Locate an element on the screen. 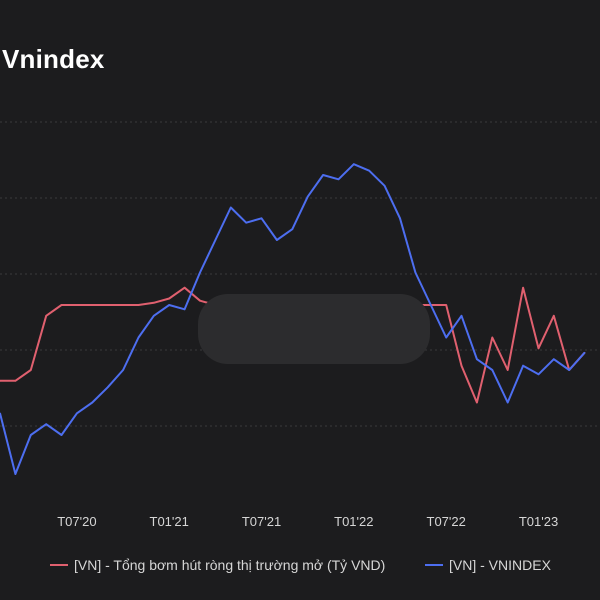 The width and height of the screenshot is (600, 600). x-tick-label: T07'21 is located at coordinates (261, 521).